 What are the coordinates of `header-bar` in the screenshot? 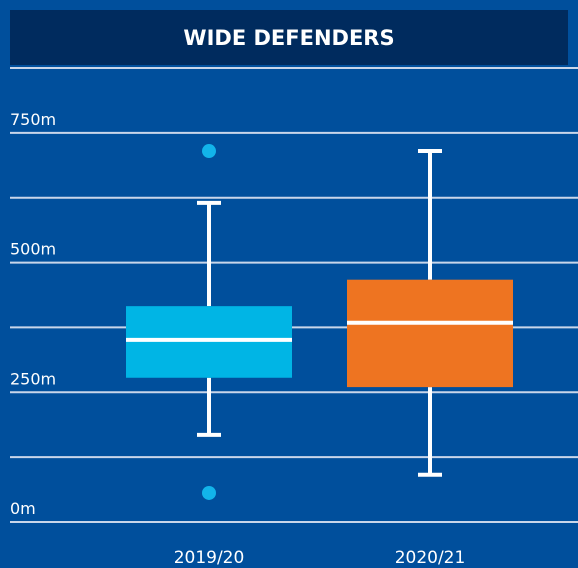 It's located at (289, 37).